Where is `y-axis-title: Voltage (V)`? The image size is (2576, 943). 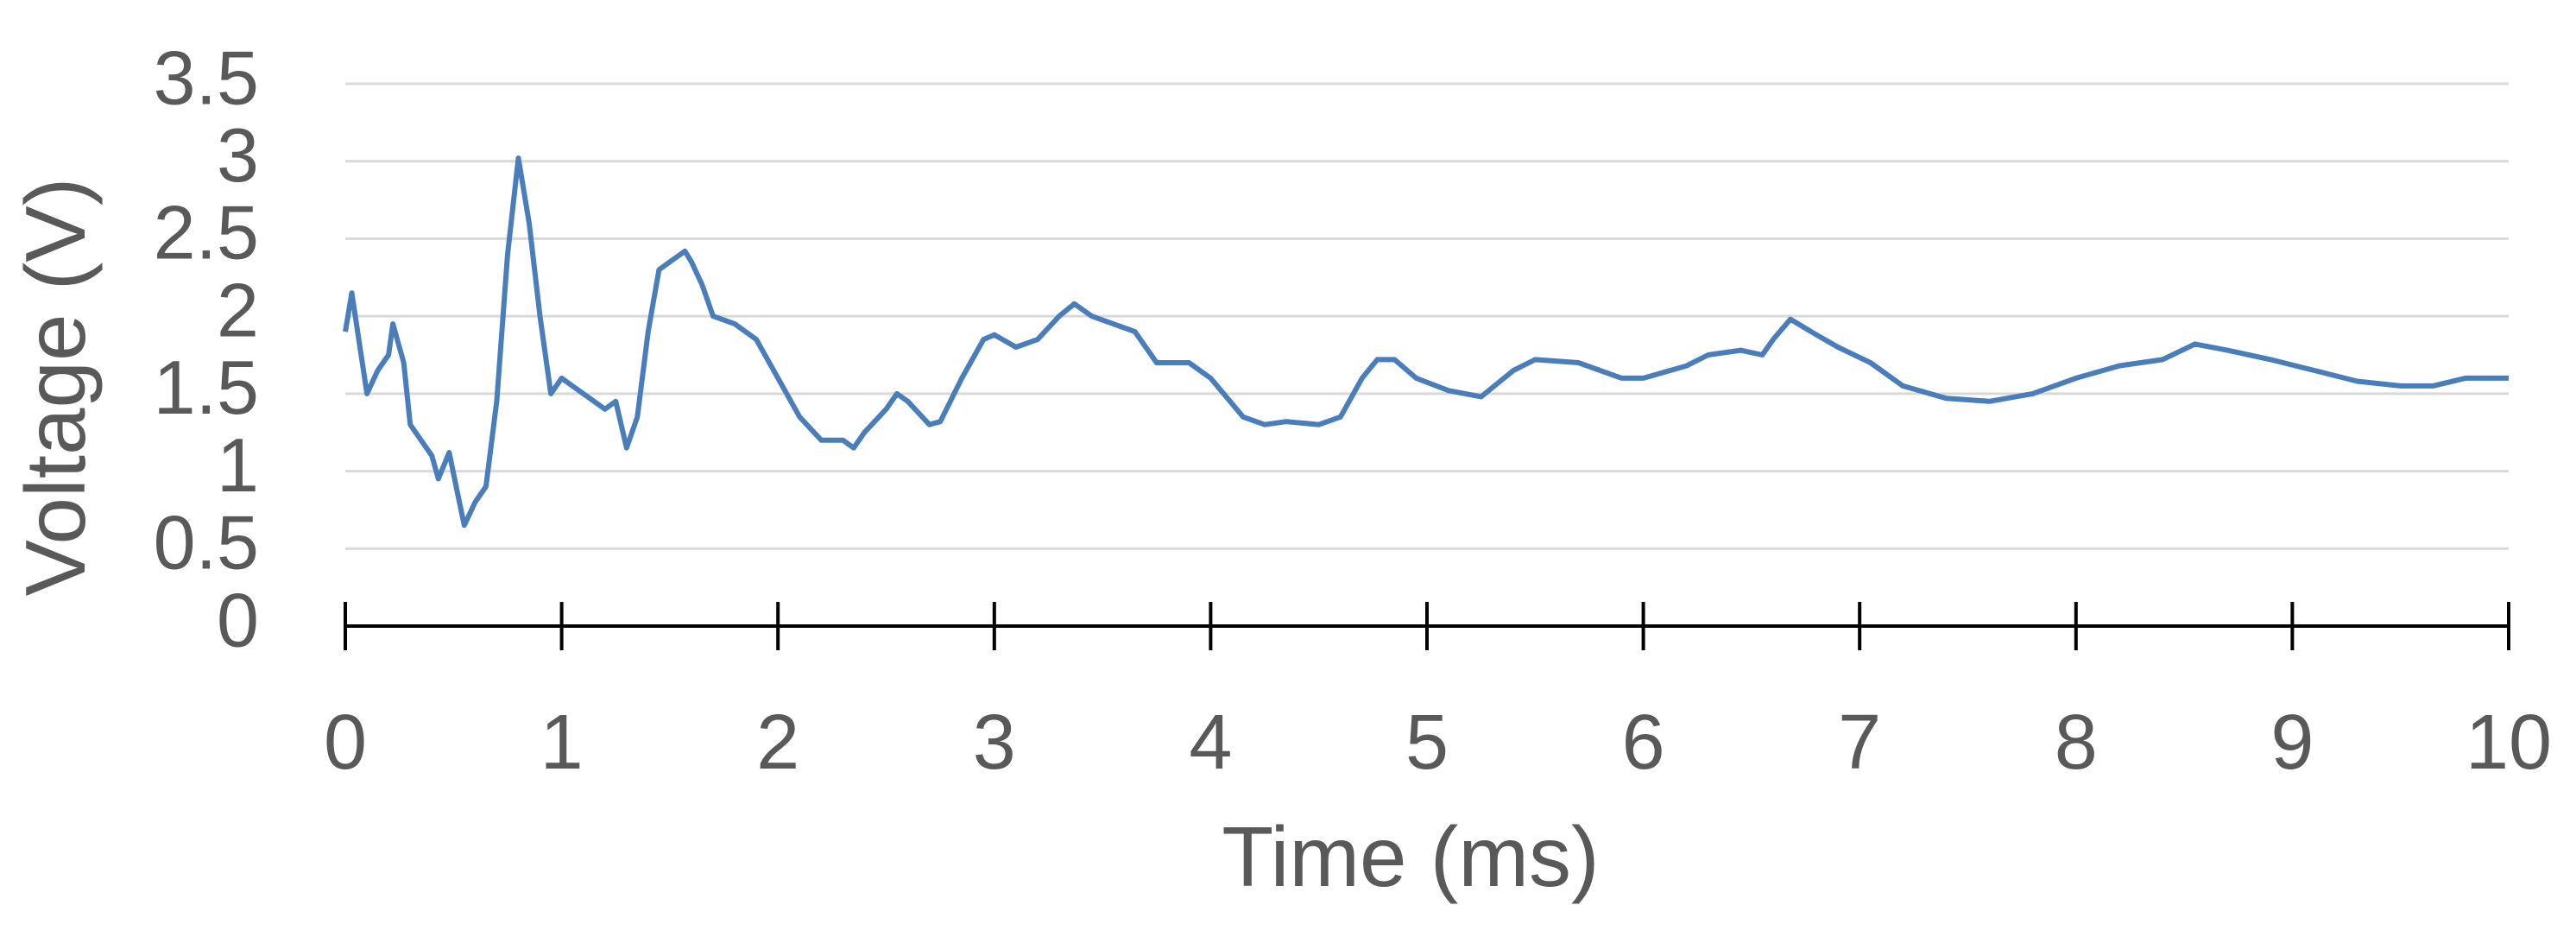 y-axis-title: Voltage (V) is located at coordinates (55, 387).